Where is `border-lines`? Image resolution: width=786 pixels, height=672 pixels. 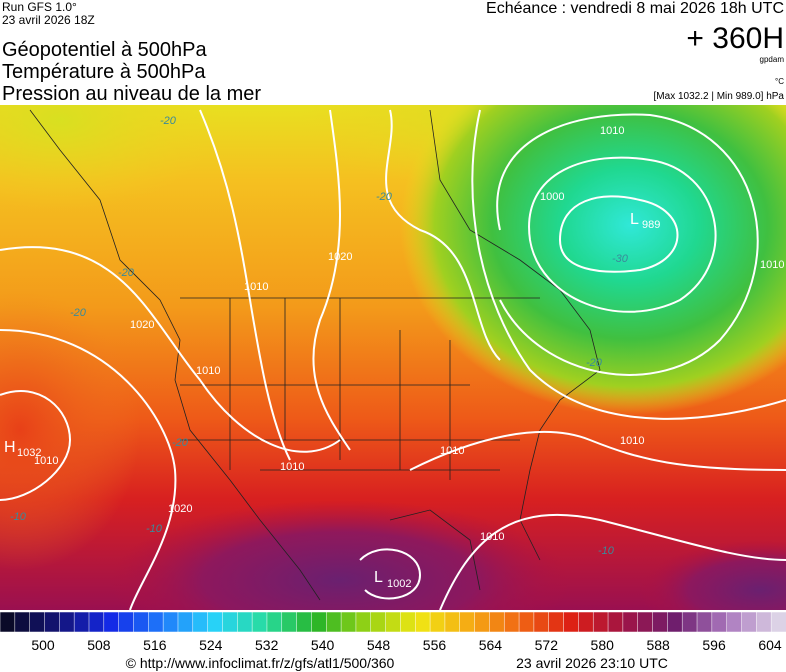
border-lines is located at coordinates (360, 388).